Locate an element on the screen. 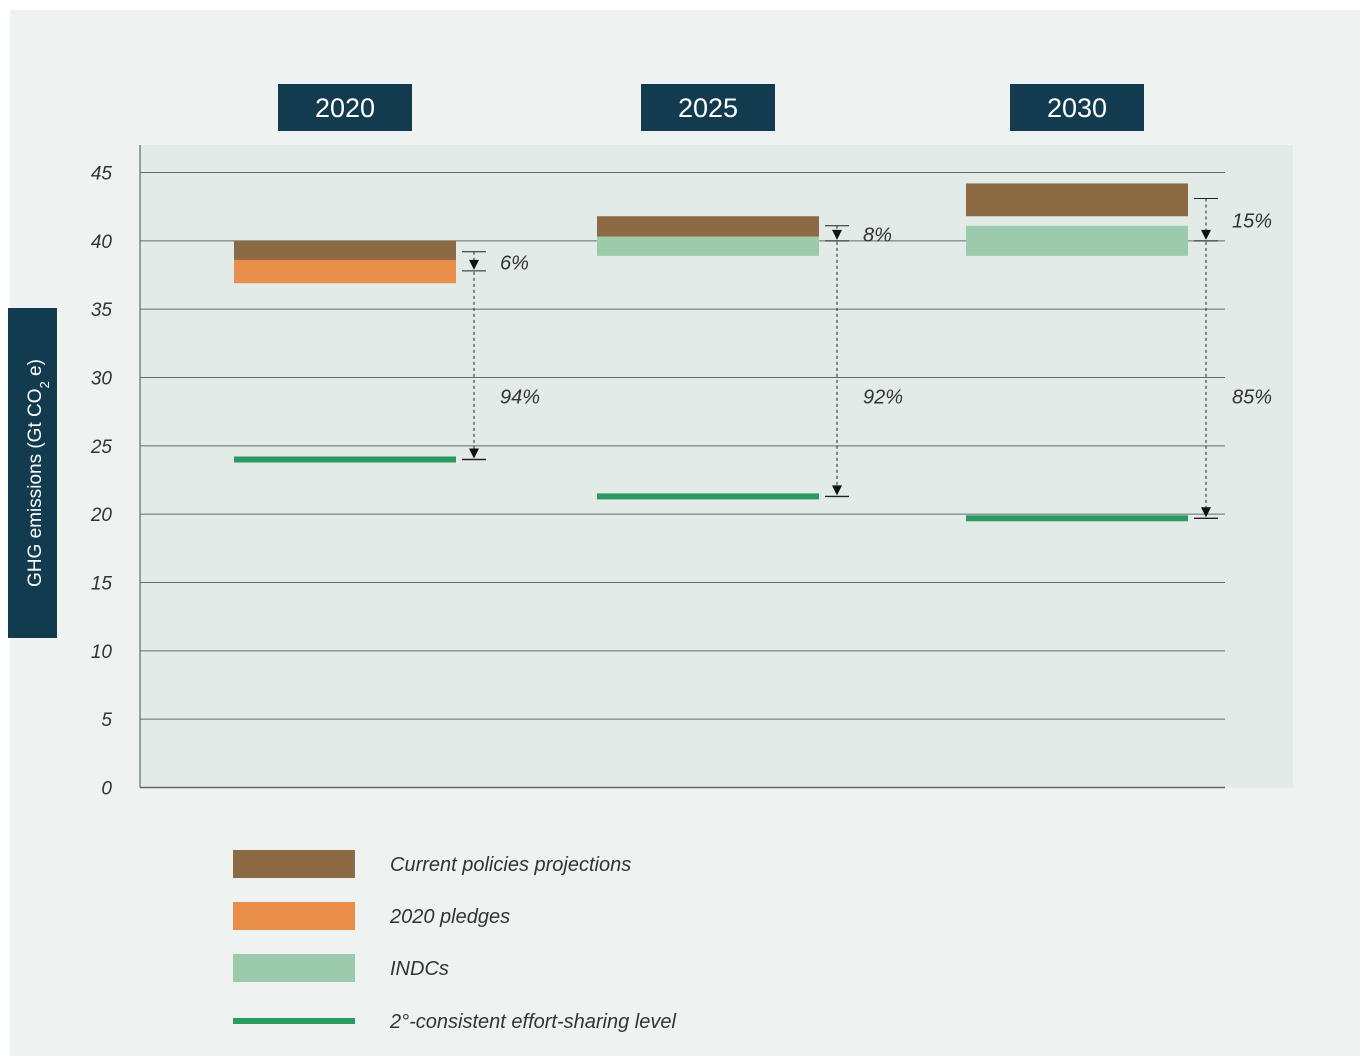  y-tick-label: 20 is located at coordinates (101, 515).